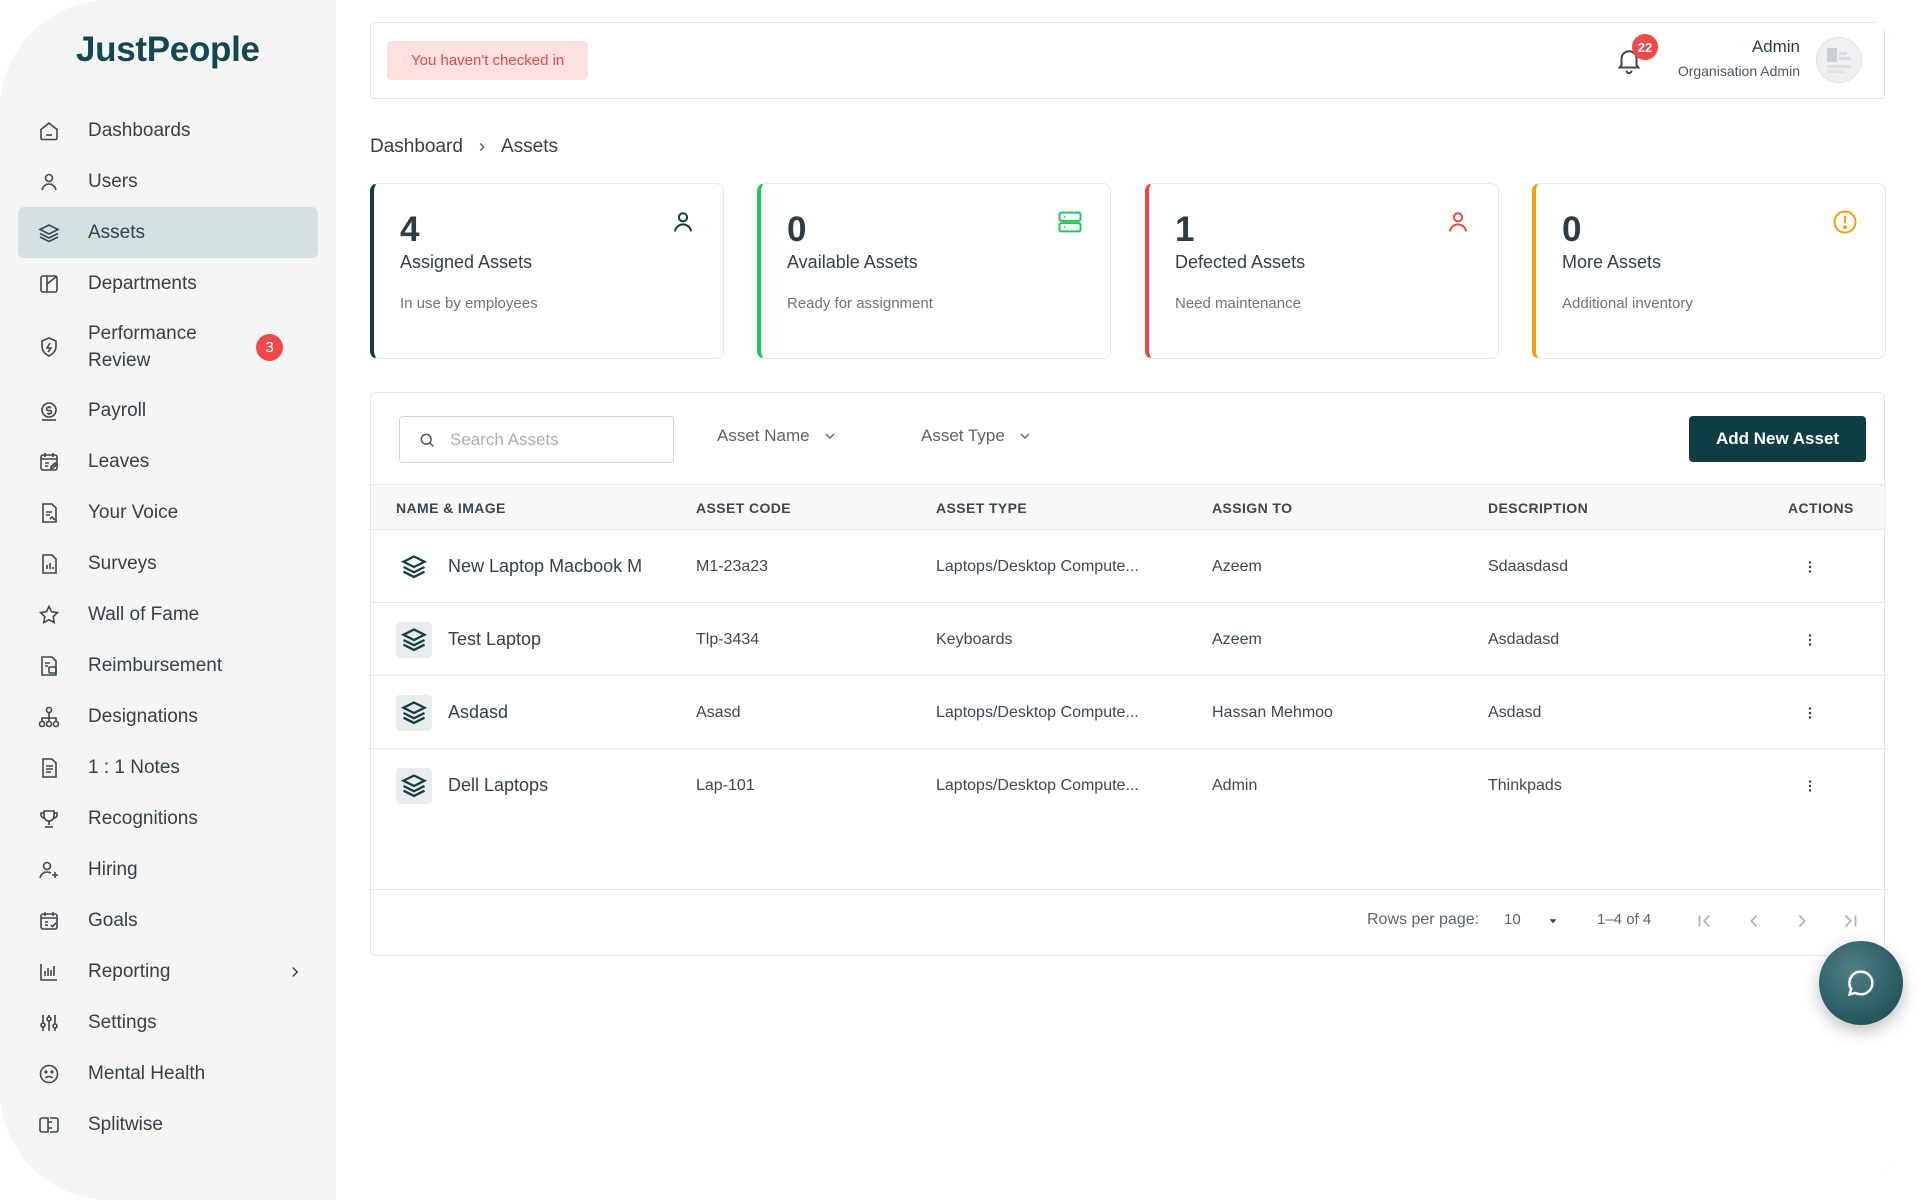 The height and width of the screenshot is (1200, 1920). I want to click on previous-page-icon, so click(1754, 921).